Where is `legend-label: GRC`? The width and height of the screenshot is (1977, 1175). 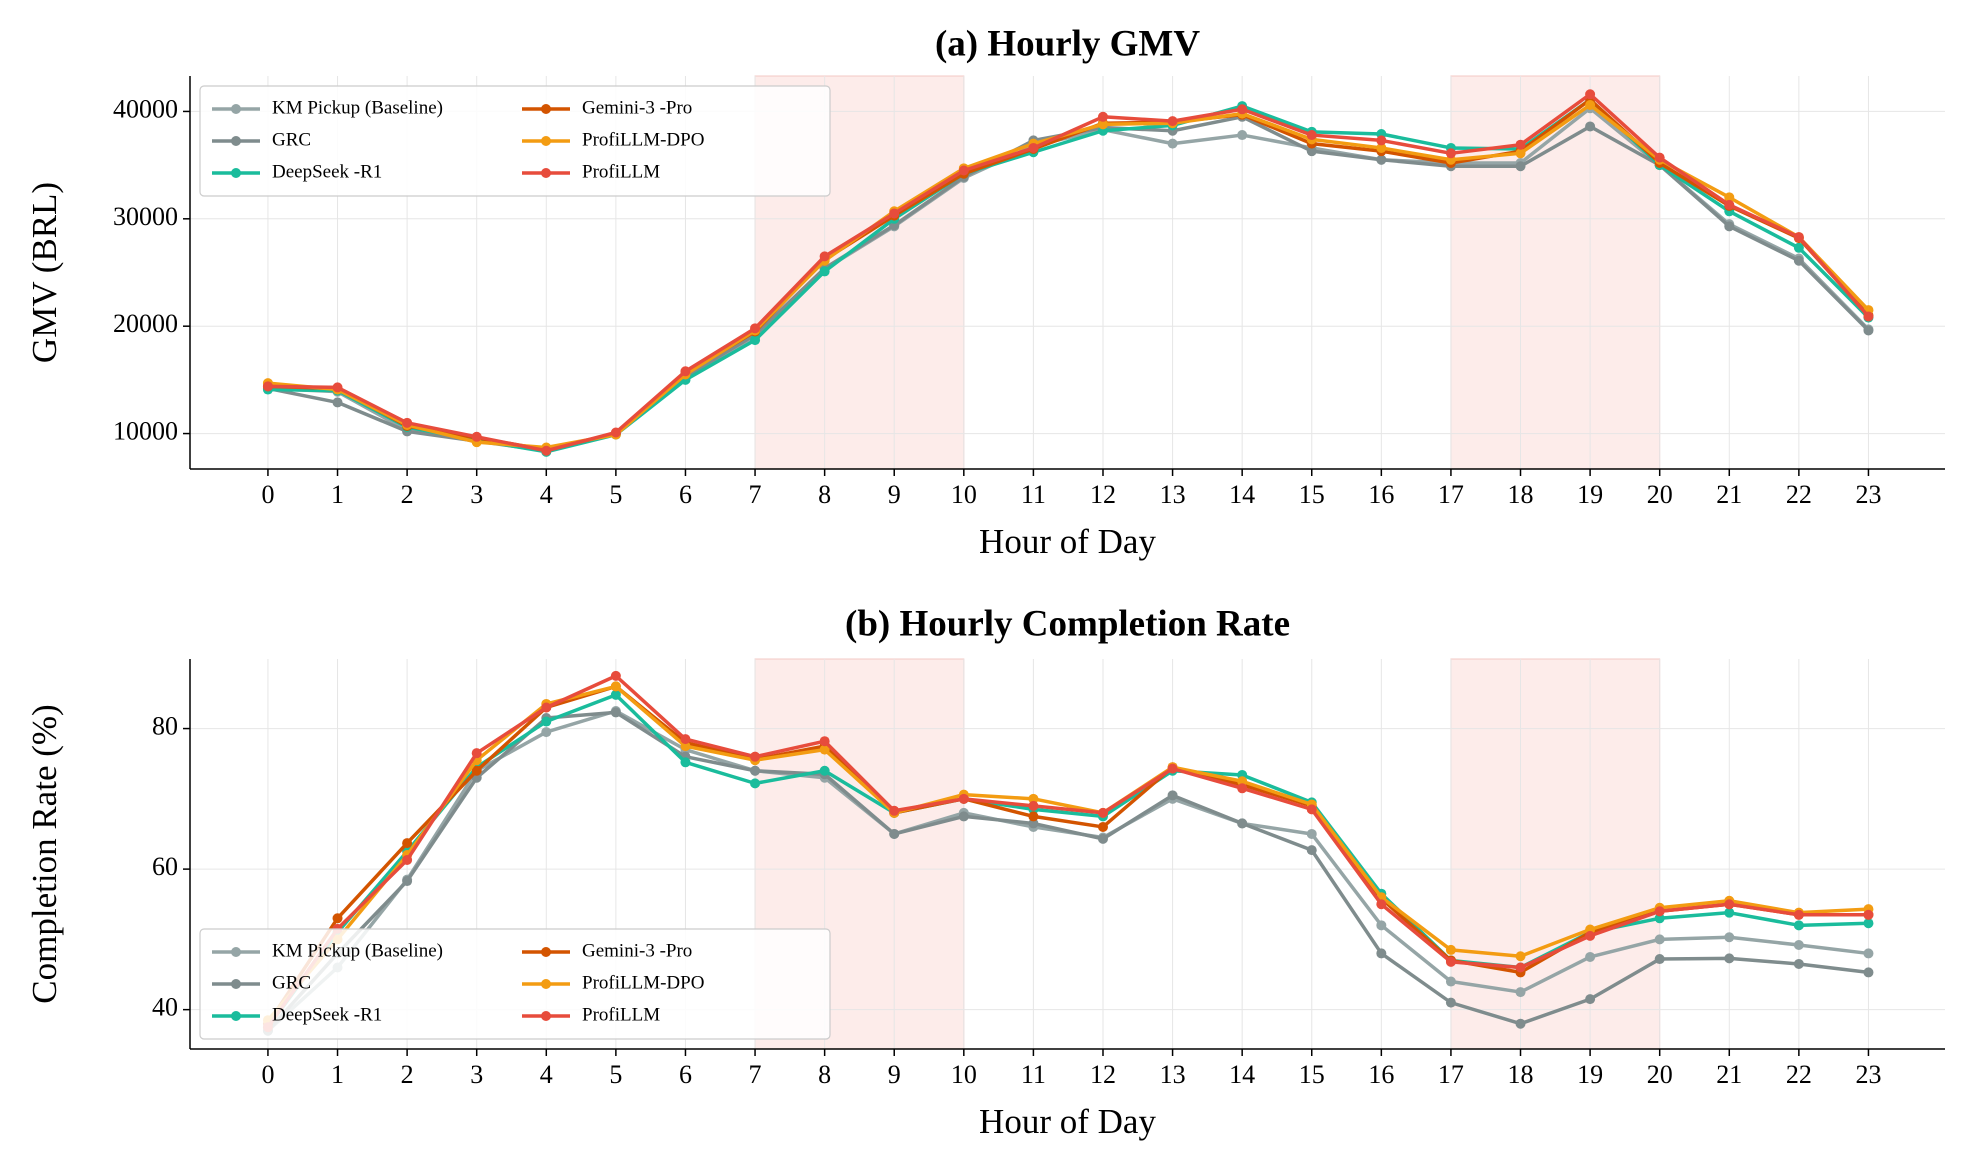 legend-label: GRC is located at coordinates (291, 982).